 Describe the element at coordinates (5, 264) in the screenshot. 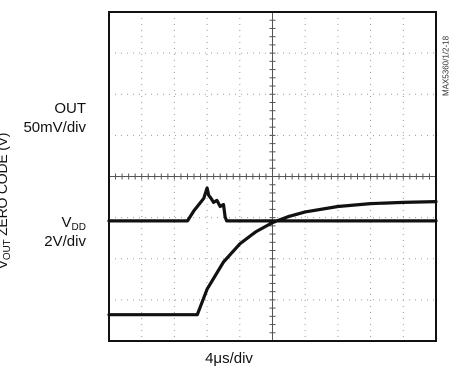

I see `y-label-main: V` at that location.